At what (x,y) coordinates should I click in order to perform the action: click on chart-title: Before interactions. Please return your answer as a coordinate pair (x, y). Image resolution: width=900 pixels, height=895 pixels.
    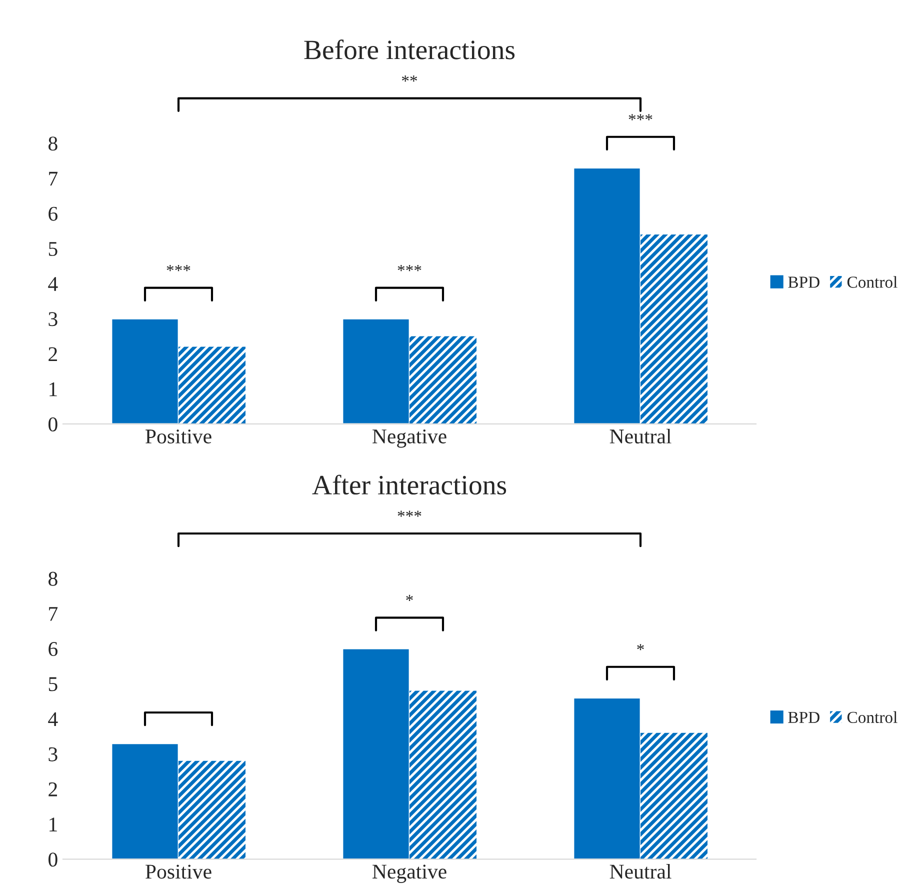
    Looking at the image, I should click on (409, 50).